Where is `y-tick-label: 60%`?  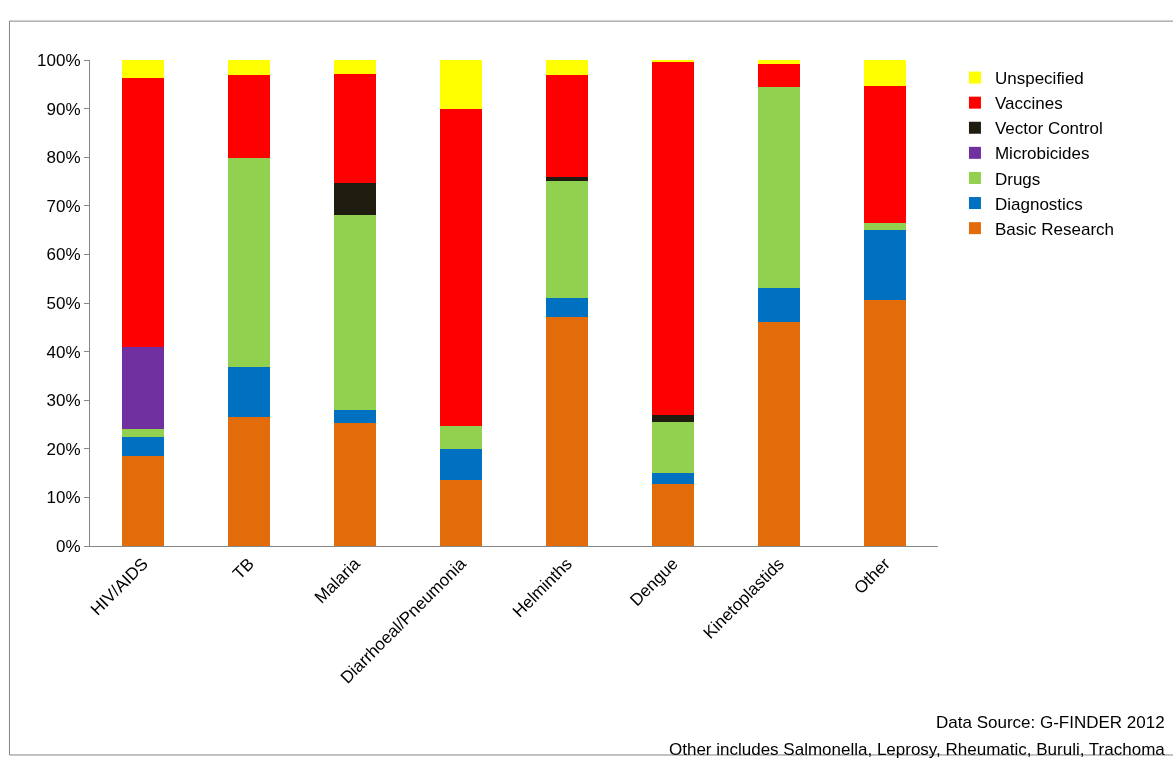 y-tick-label: 60% is located at coordinates (63, 255).